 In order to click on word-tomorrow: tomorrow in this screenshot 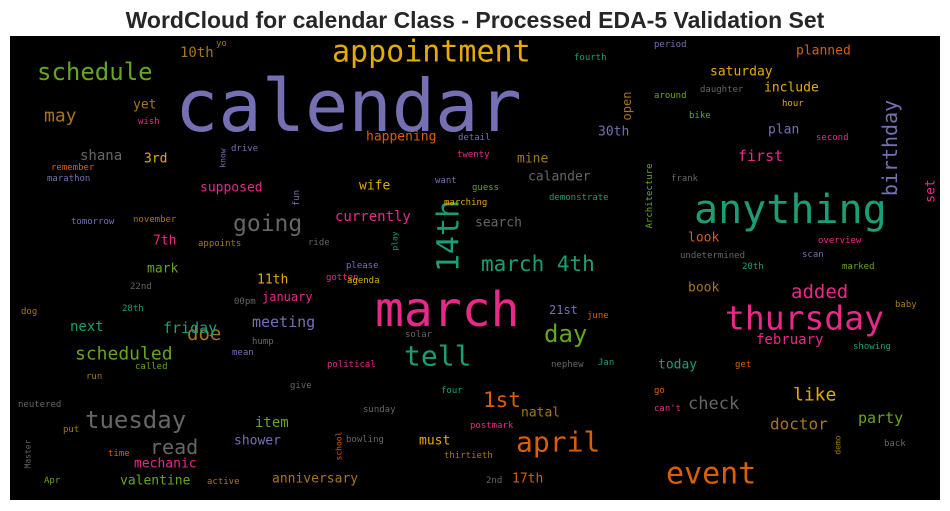, I will do `click(93, 222)`.